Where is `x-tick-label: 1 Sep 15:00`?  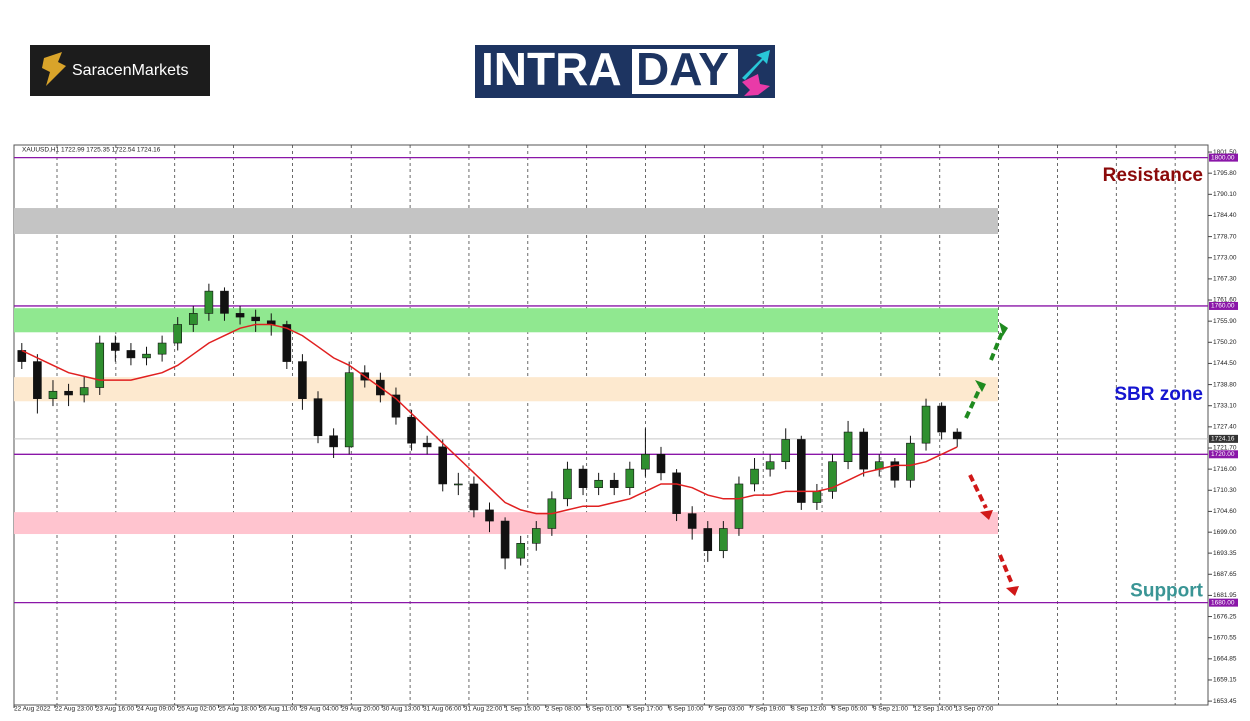 x-tick-label: 1 Sep 15:00 is located at coordinates (522, 709).